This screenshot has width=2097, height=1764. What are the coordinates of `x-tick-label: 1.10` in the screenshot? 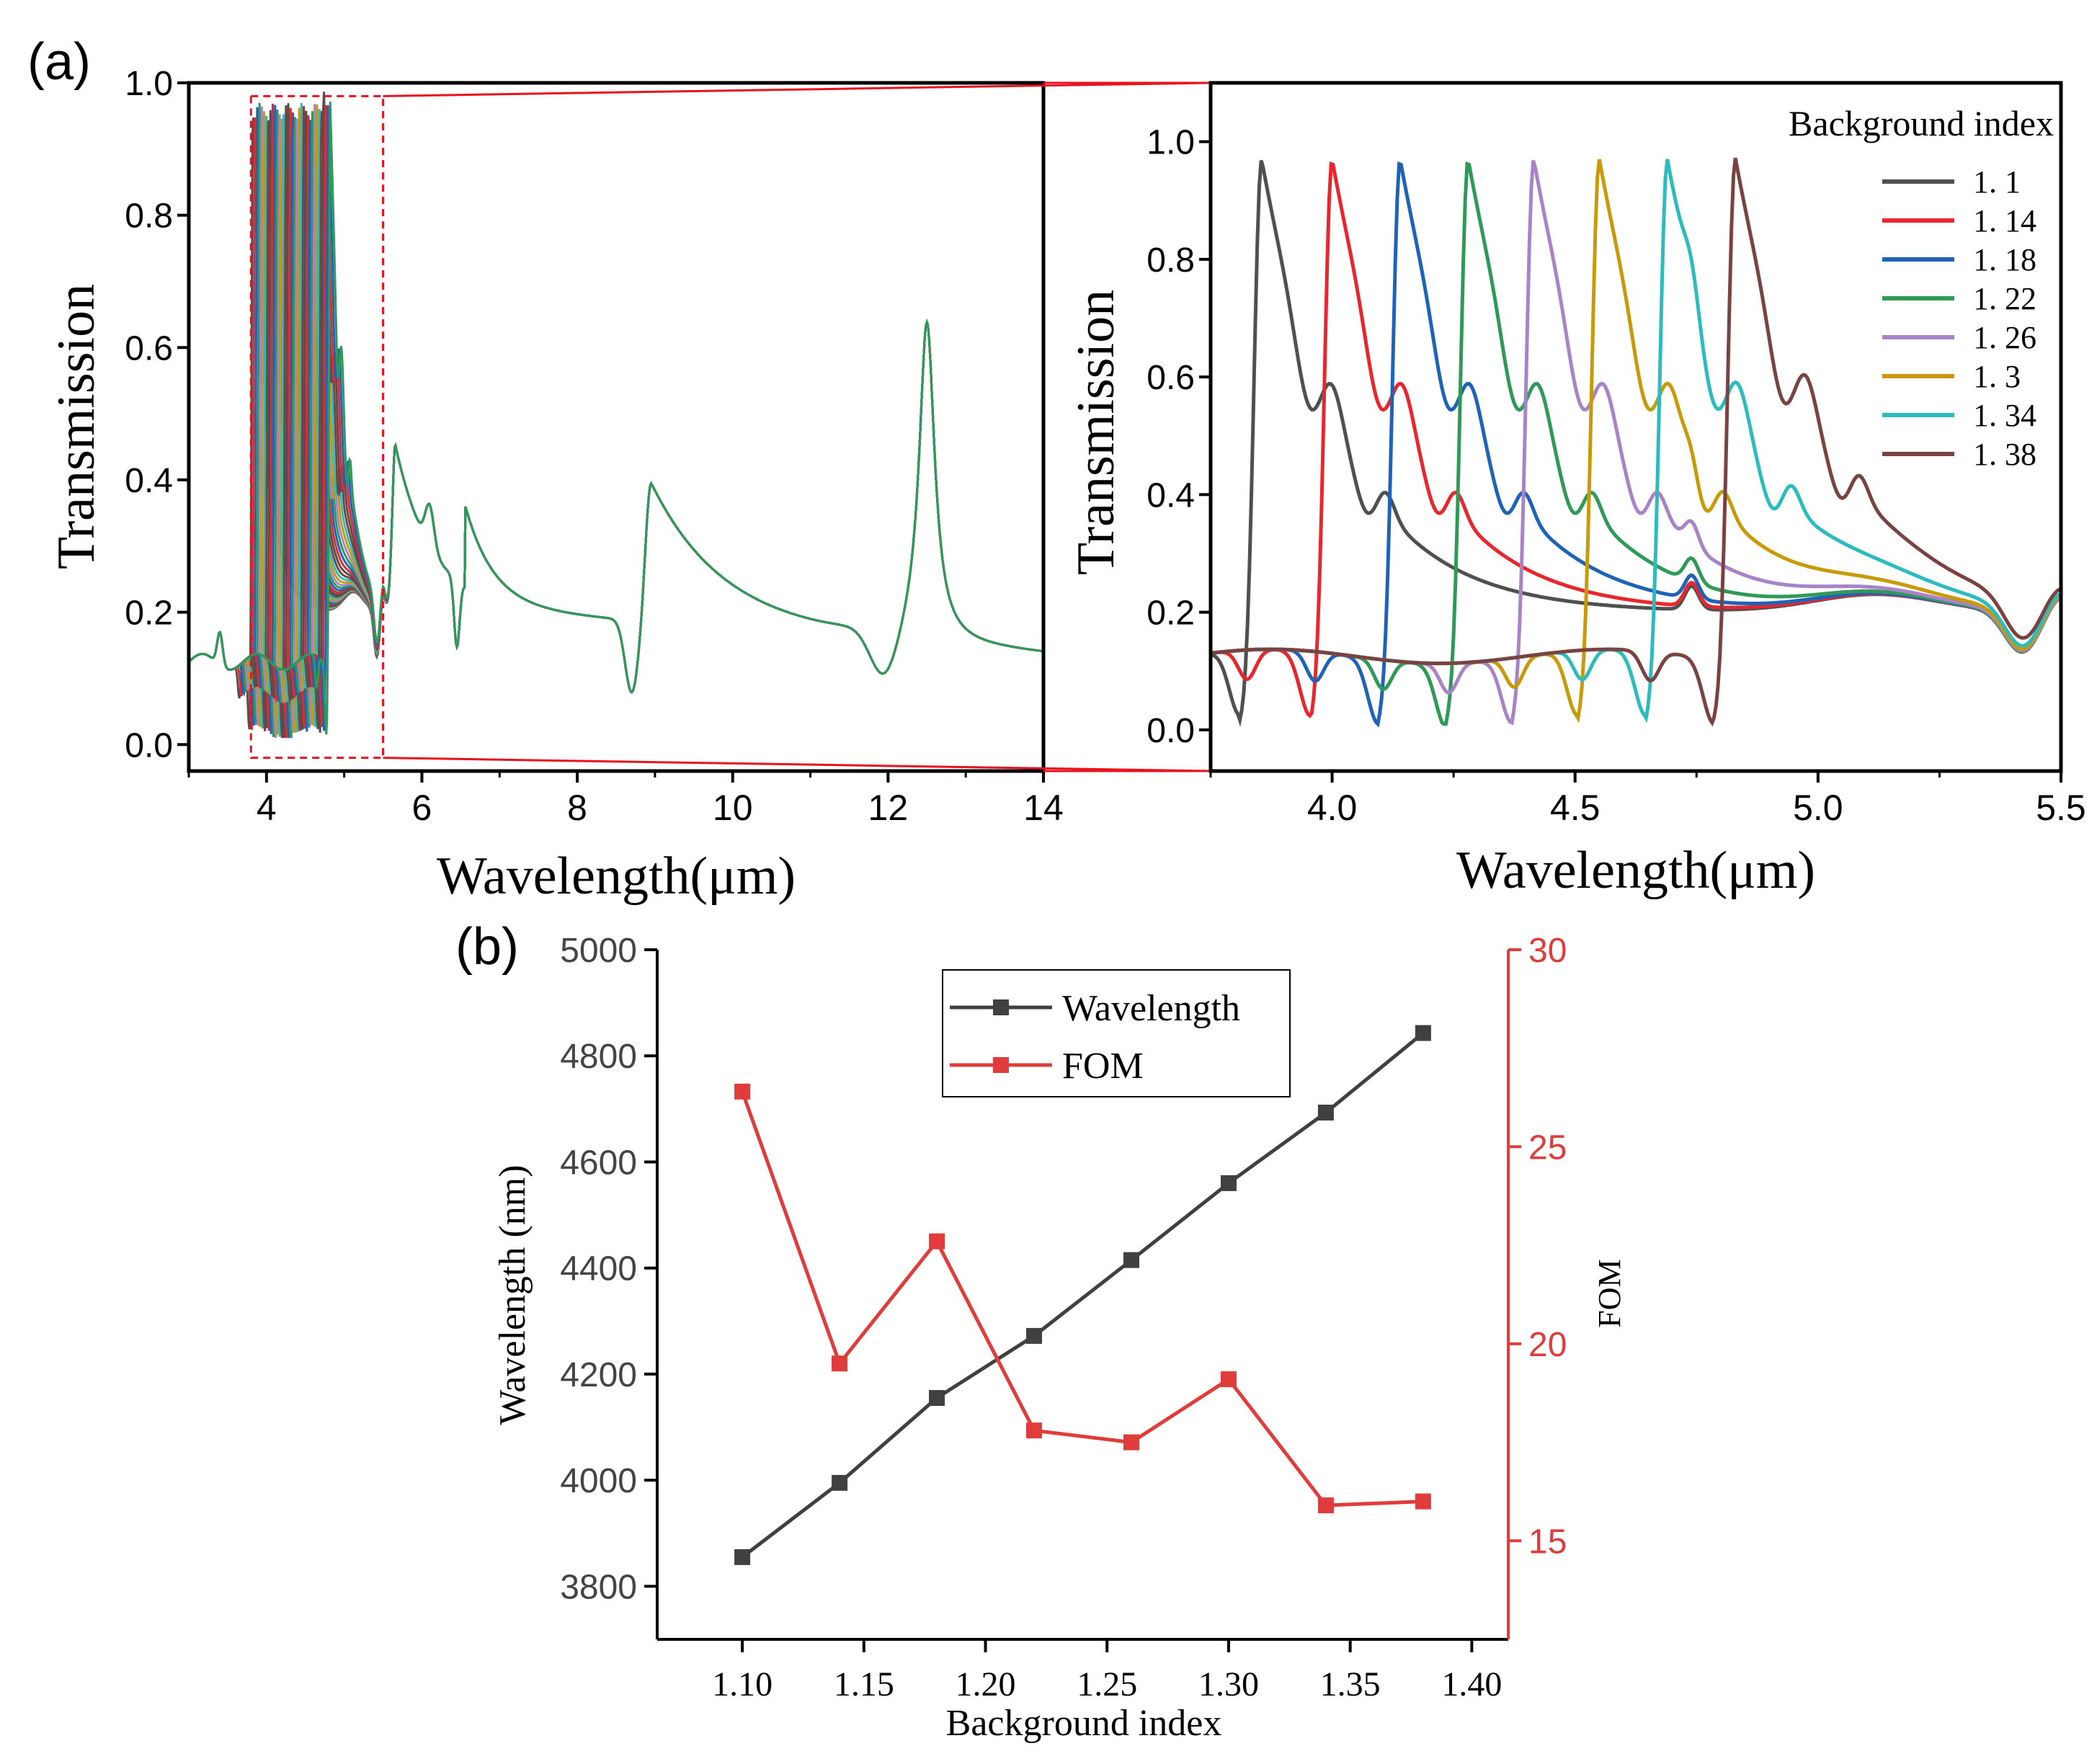 It's located at (742, 1684).